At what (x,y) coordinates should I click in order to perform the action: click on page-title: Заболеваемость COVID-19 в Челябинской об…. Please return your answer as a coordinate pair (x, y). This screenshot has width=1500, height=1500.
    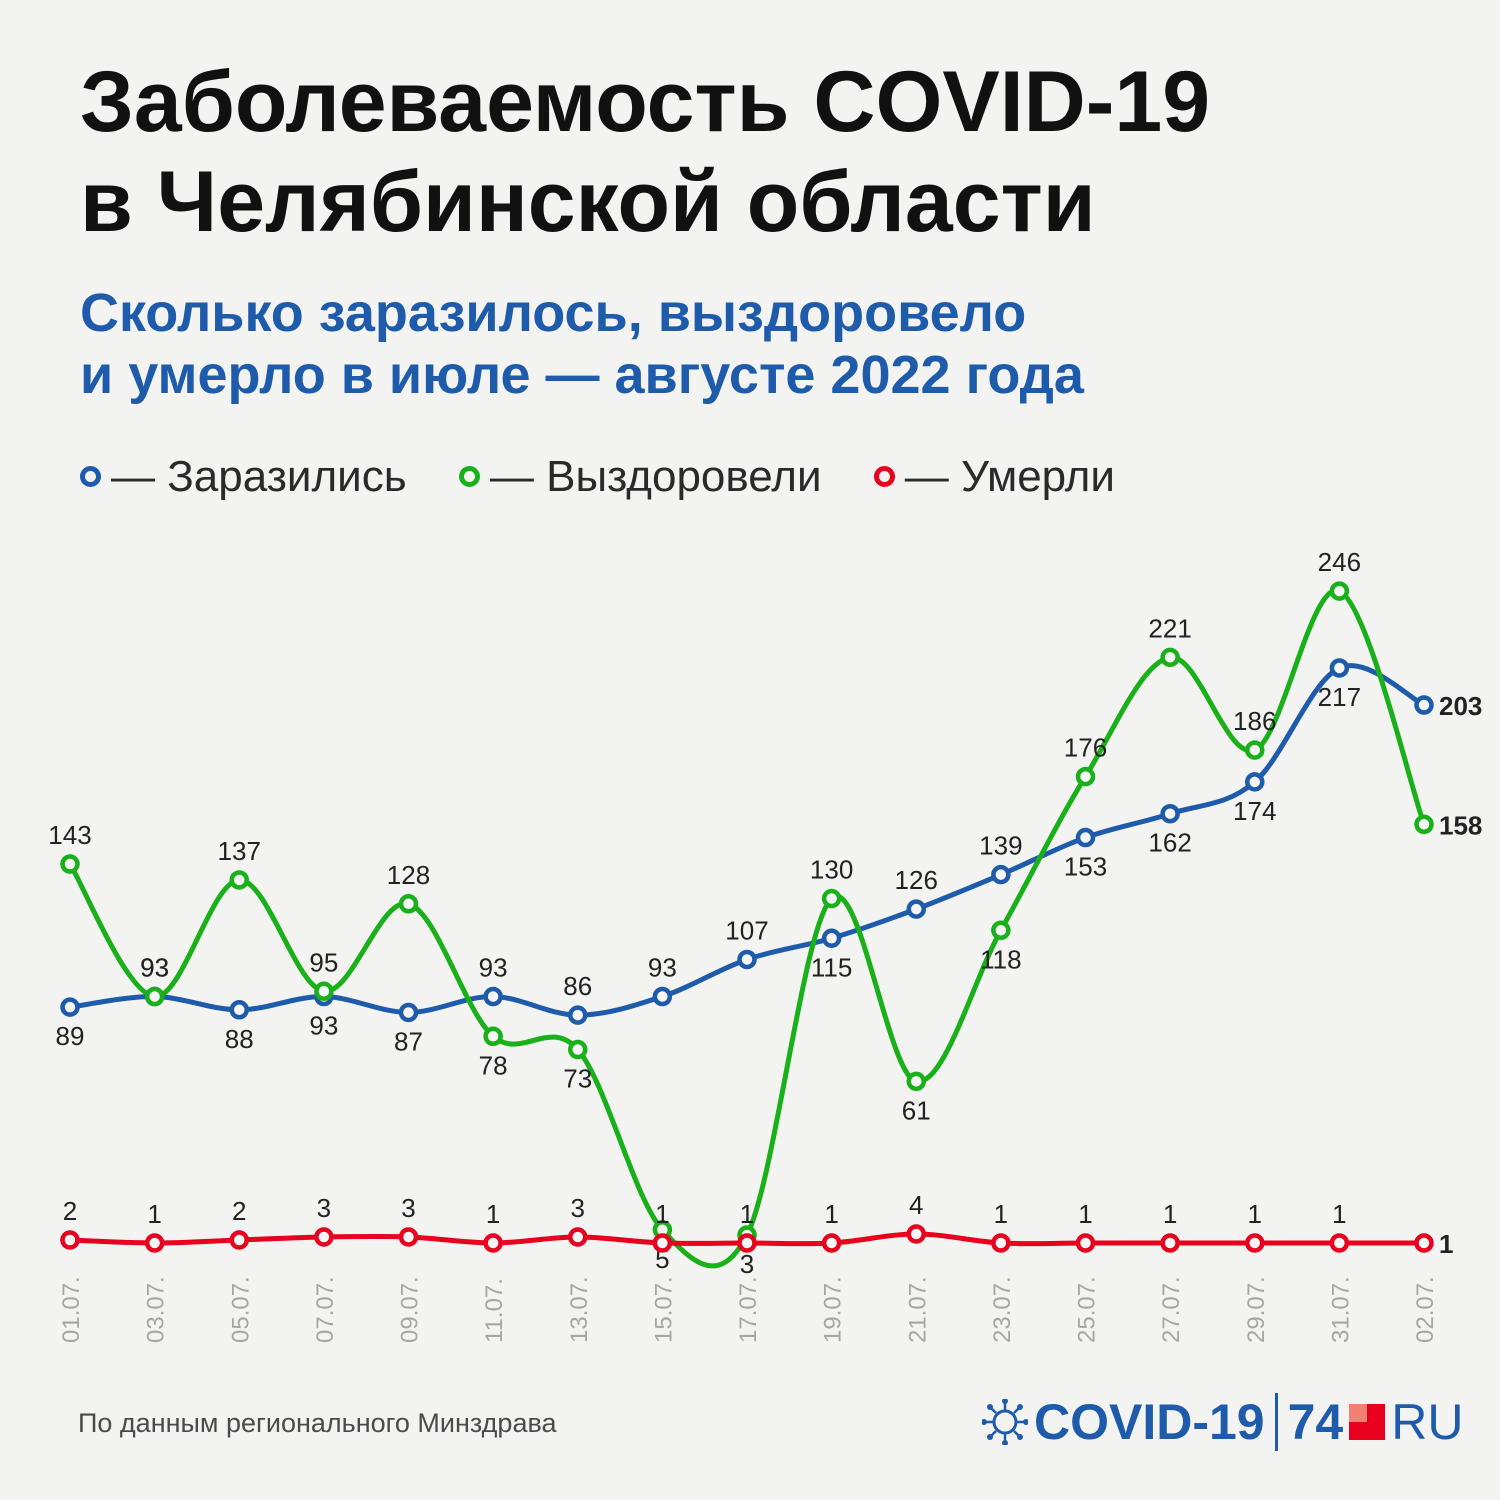
    Looking at the image, I should click on (780, 152).